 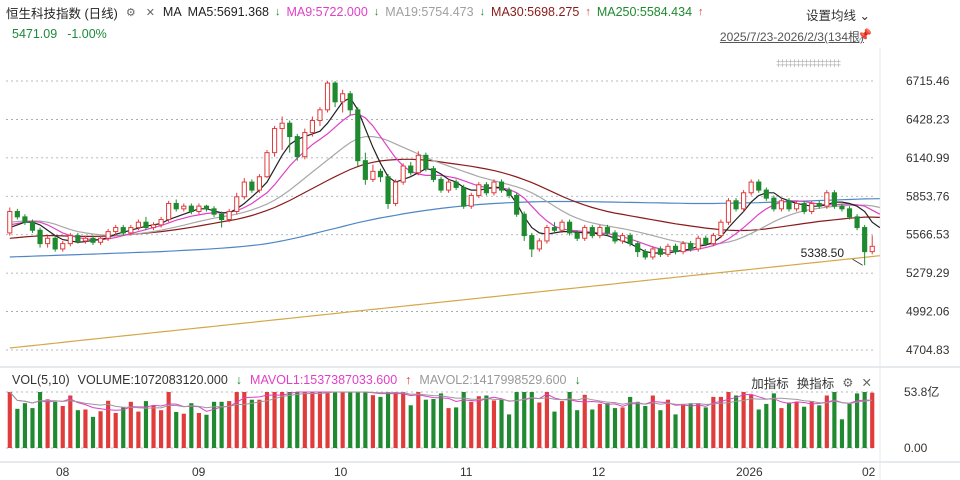 What do you see at coordinates (848, 383) in the screenshot?
I see `gear-icon: ⚙` at bounding box center [848, 383].